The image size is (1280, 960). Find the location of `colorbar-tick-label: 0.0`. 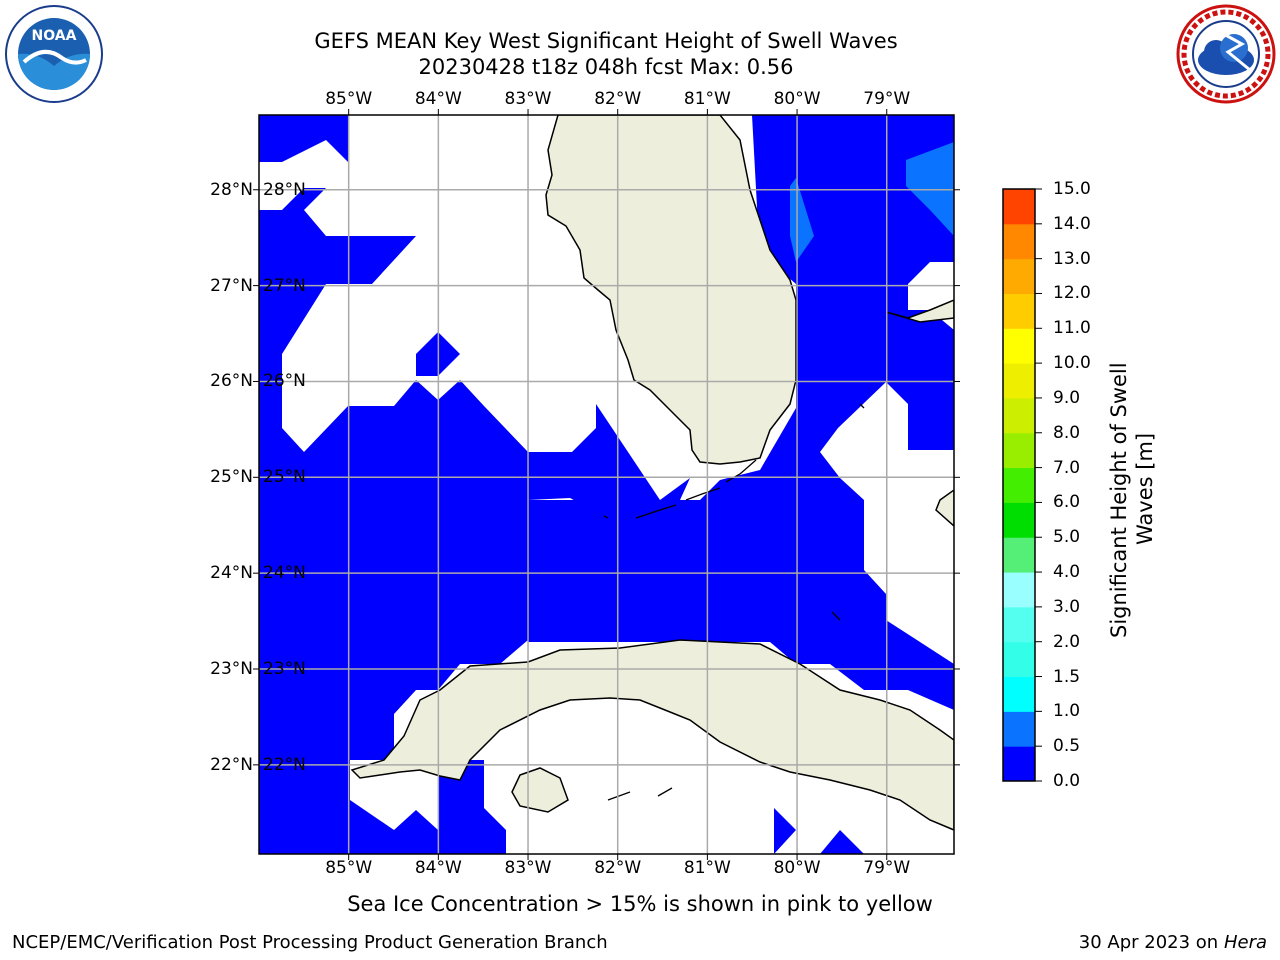

colorbar-tick-label: 0.0 is located at coordinates (1067, 781).